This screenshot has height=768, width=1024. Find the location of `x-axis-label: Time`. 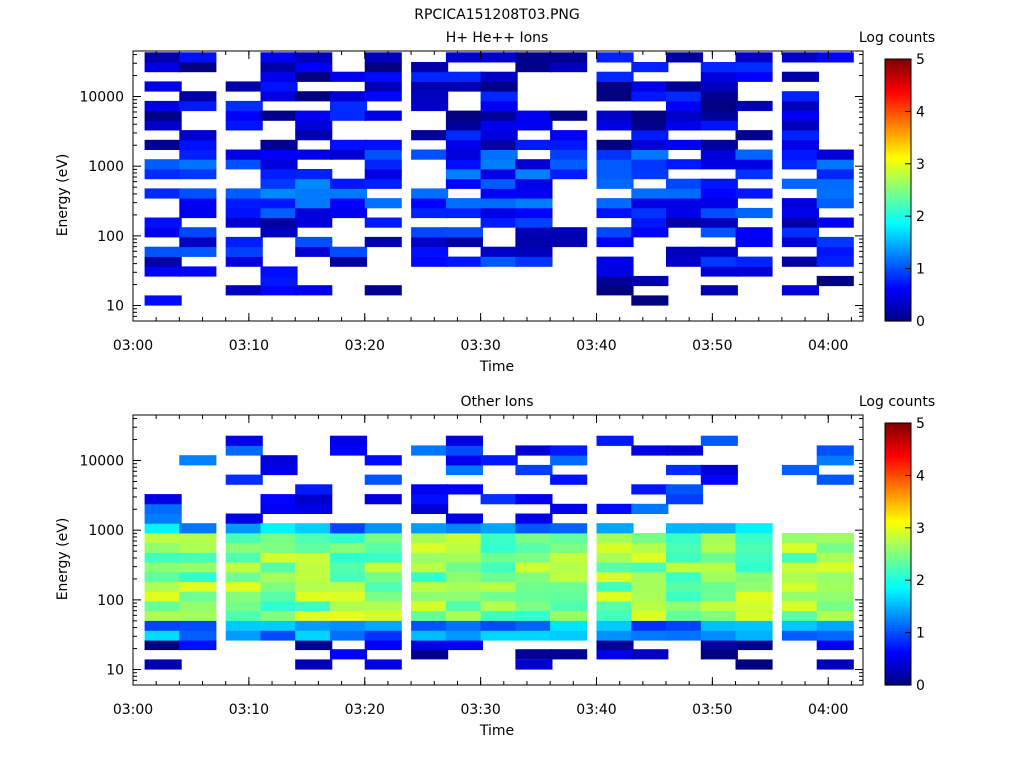

x-axis-label: Time is located at coordinates (496, 731).